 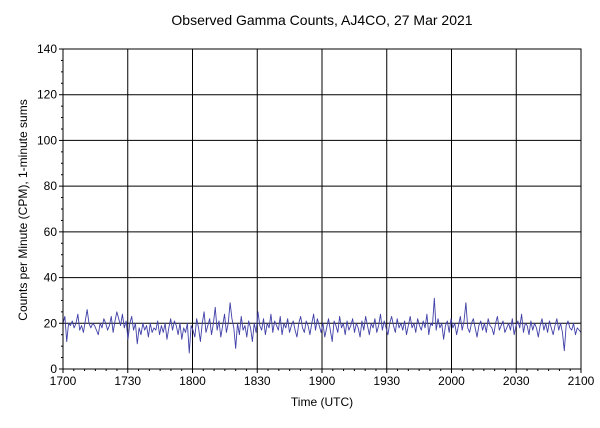 I want to click on y-tick-label: 40, so click(x=51, y=278).